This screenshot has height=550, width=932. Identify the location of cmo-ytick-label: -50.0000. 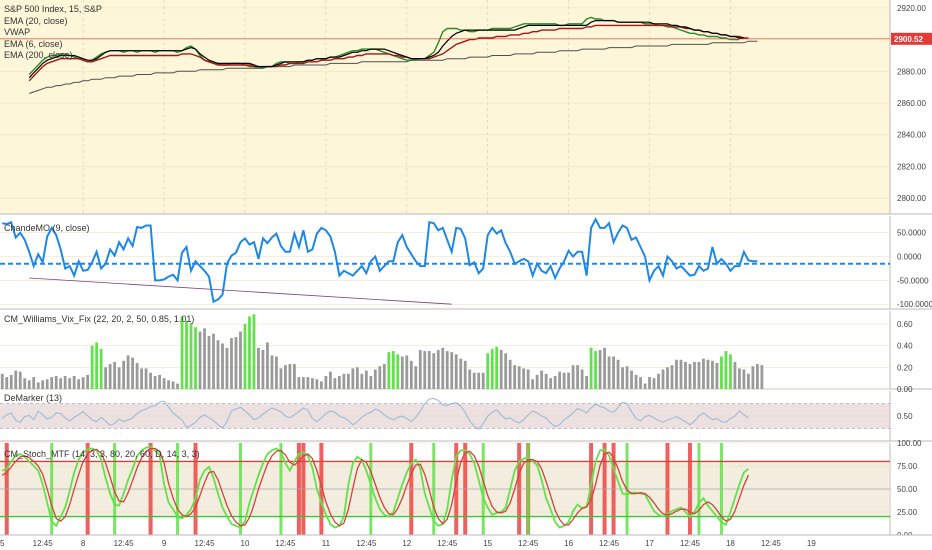
(913, 280).